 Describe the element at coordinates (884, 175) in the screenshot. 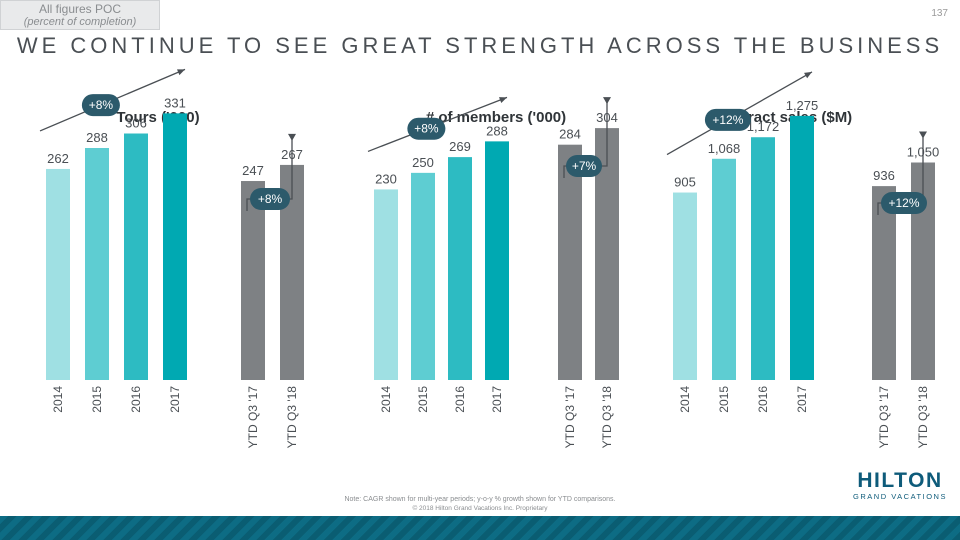

I see `data-label: 936` at that location.